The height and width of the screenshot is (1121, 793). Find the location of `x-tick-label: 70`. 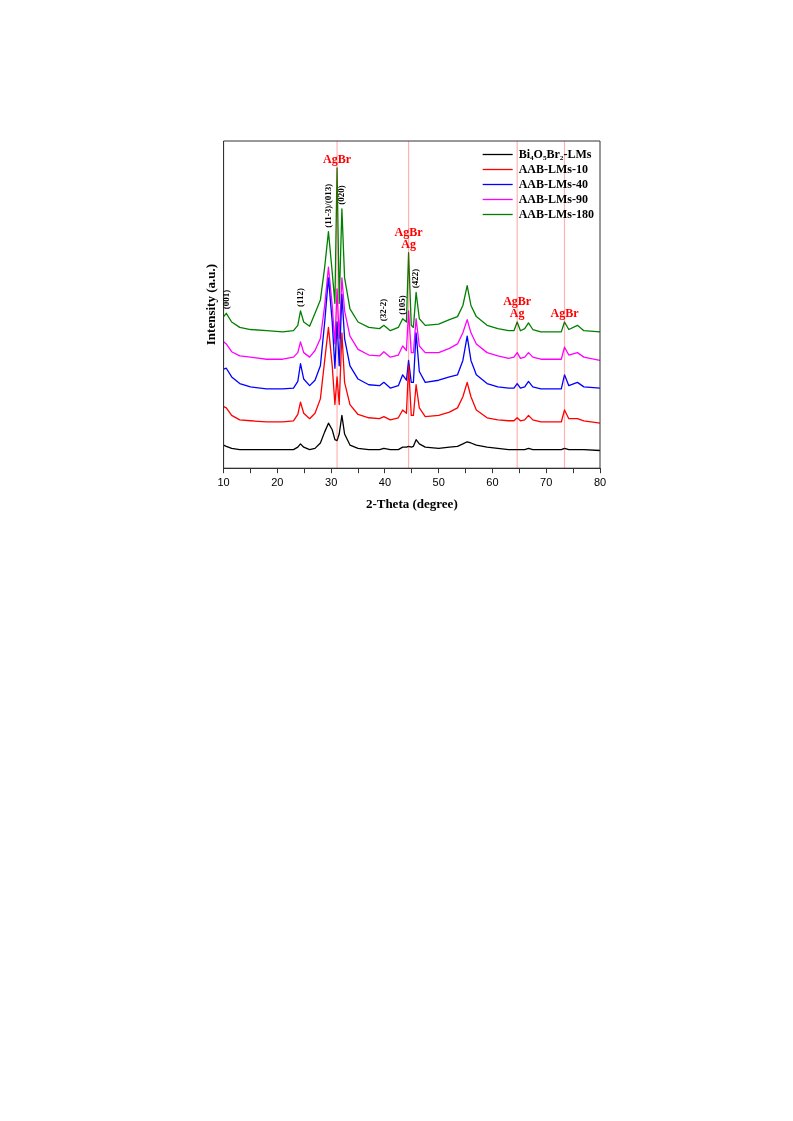

x-tick-label: 70 is located at coordinates (546, 481).